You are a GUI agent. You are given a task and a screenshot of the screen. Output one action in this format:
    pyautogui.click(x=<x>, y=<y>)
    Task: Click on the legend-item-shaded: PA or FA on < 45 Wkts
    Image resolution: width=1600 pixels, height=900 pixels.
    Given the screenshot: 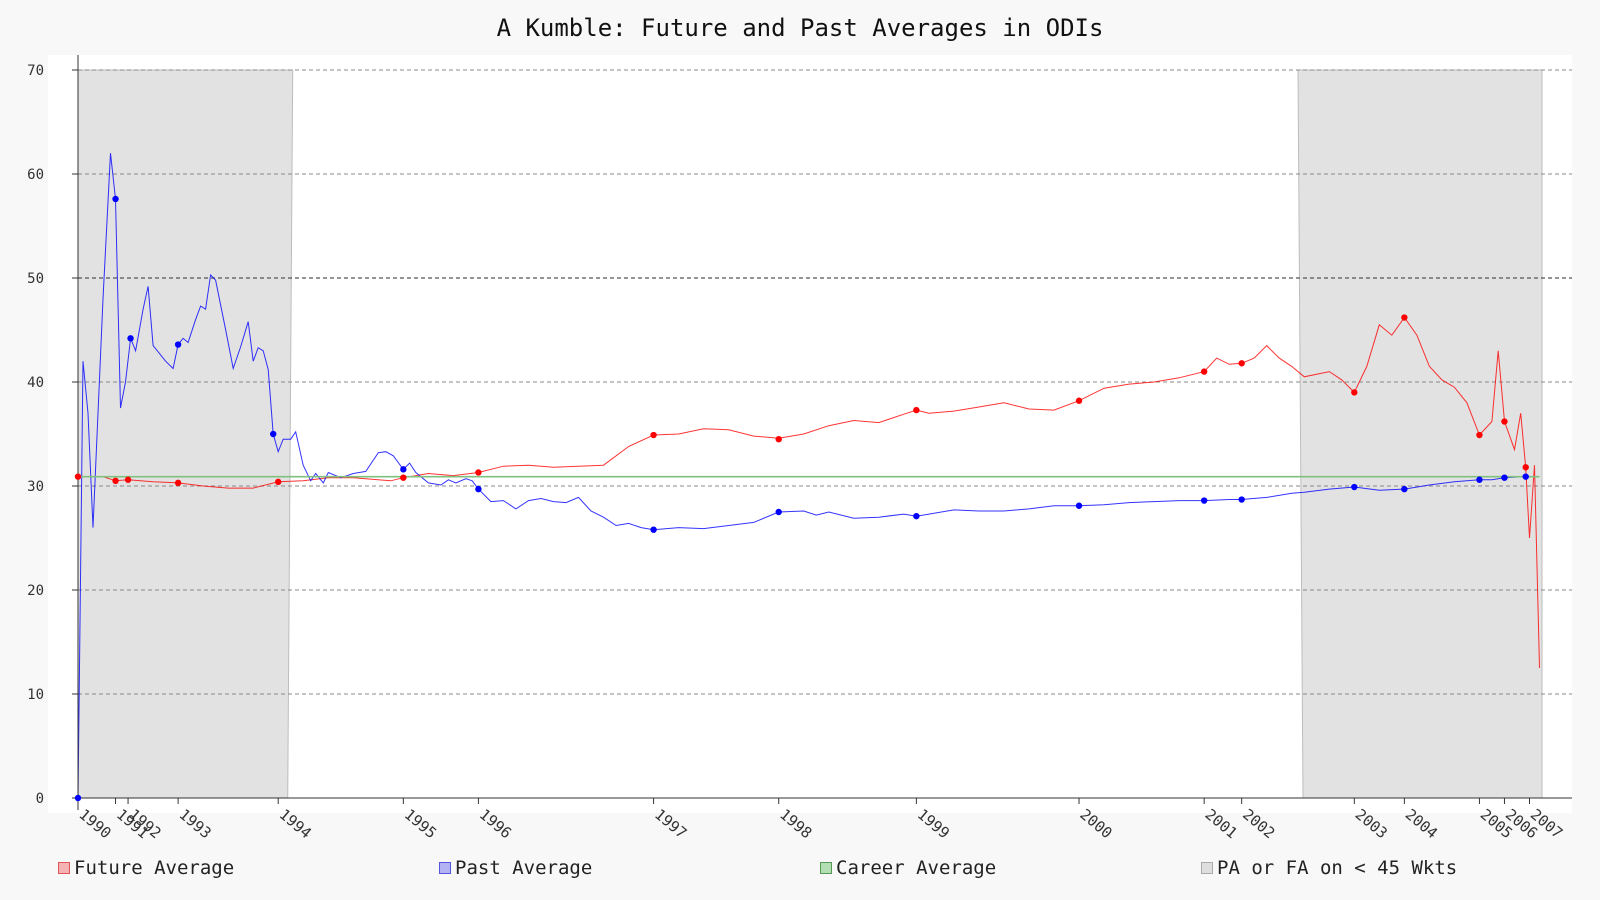 What is the action you would take?
    pyautogui.click(x=1329, y=868)
    